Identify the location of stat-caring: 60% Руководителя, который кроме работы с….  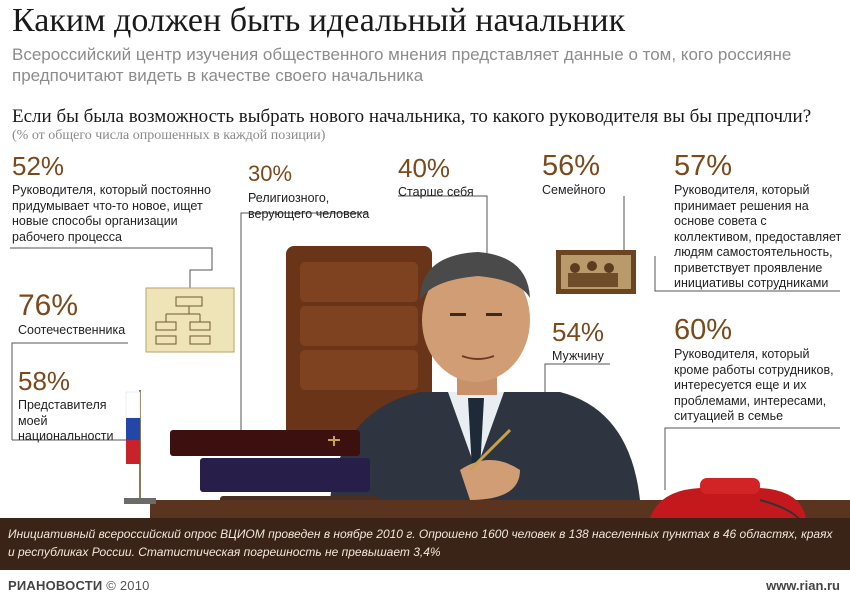
(759, 370).